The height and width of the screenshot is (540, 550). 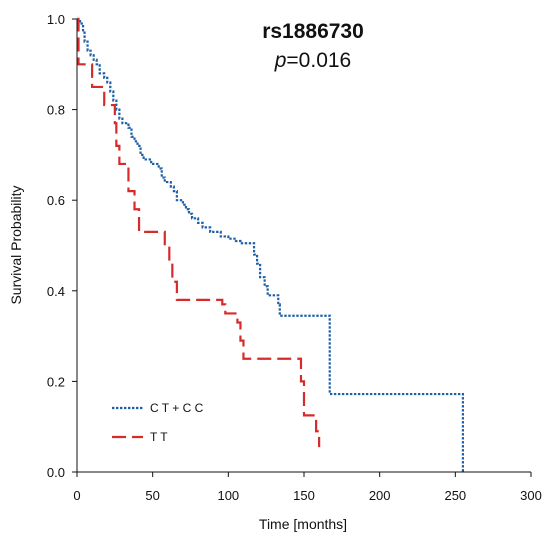 What do you see at coordinates (56, 110) in the screenshot?
I see `y-tick-label: 0.8` at bounding box center [56, 110].